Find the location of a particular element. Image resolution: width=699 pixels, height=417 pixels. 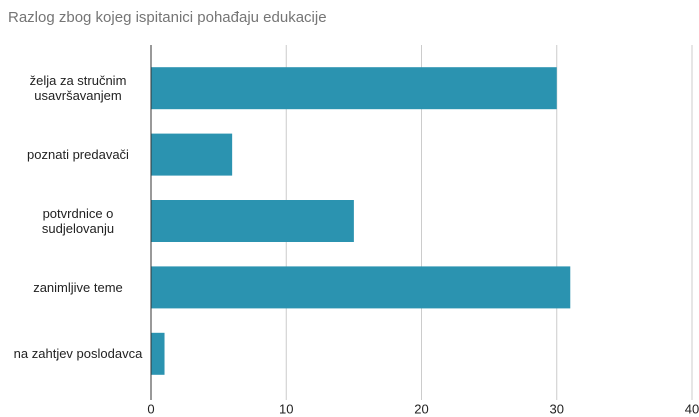

x-tick-label: 10 is located at coordinates (286, 408).